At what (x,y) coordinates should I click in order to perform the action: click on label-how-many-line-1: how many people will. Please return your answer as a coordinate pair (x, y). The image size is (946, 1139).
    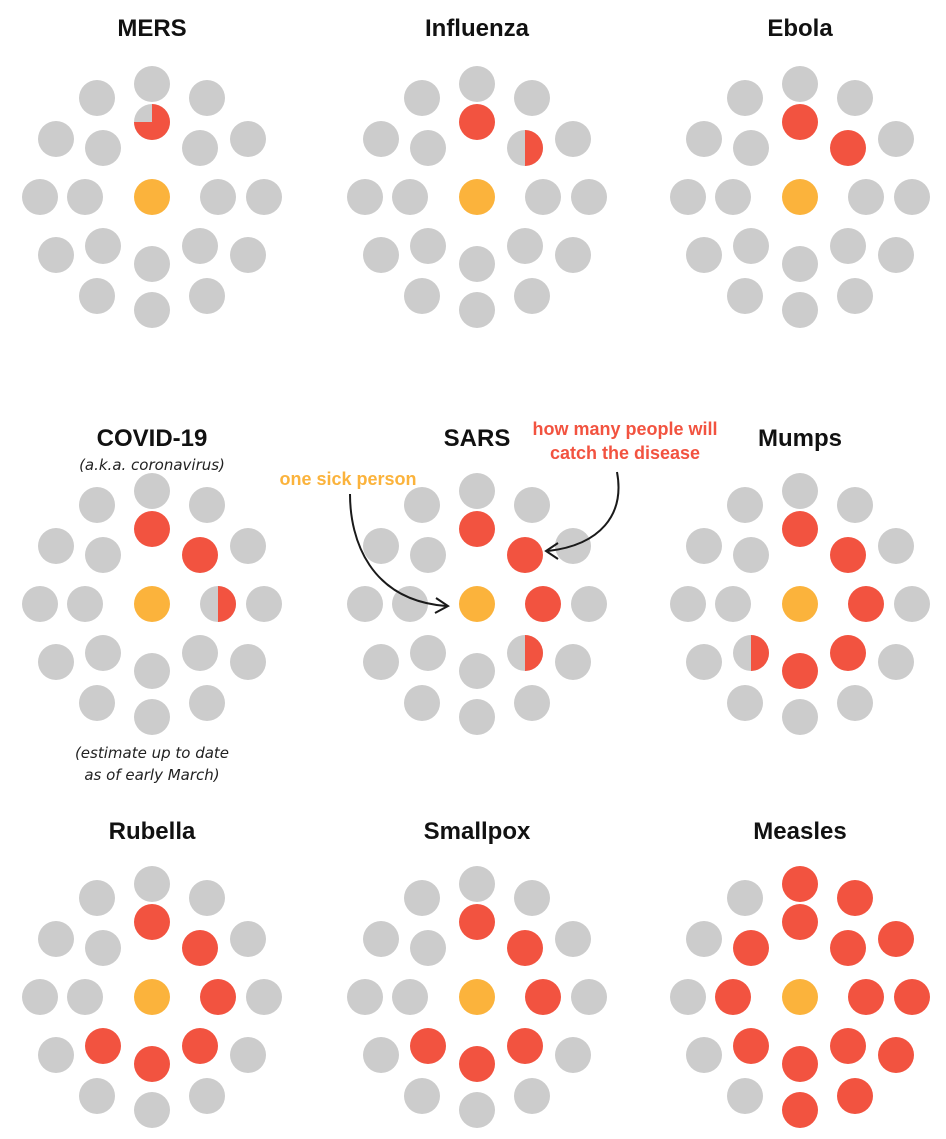
    Looking at the image, I should click on (625, 429).